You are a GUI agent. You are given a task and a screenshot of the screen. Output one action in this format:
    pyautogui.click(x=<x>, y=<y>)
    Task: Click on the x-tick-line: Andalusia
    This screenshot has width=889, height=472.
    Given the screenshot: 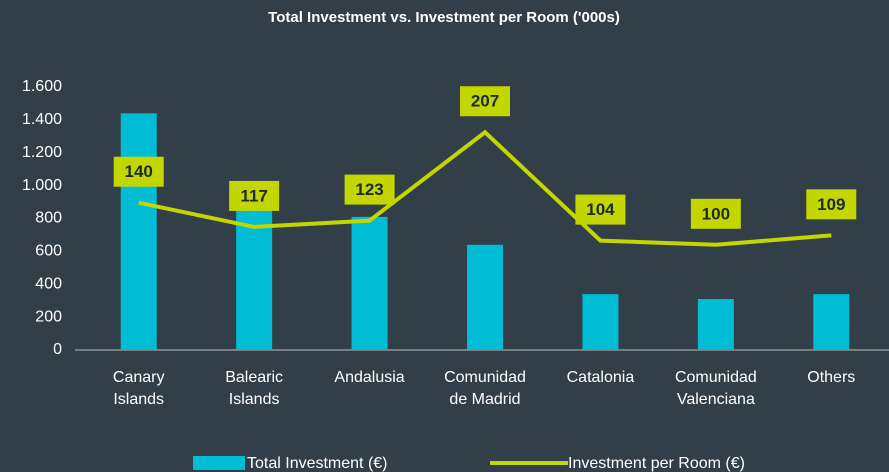 What is the action you would take?
    pyautogui.click(x=369, y=377)
    